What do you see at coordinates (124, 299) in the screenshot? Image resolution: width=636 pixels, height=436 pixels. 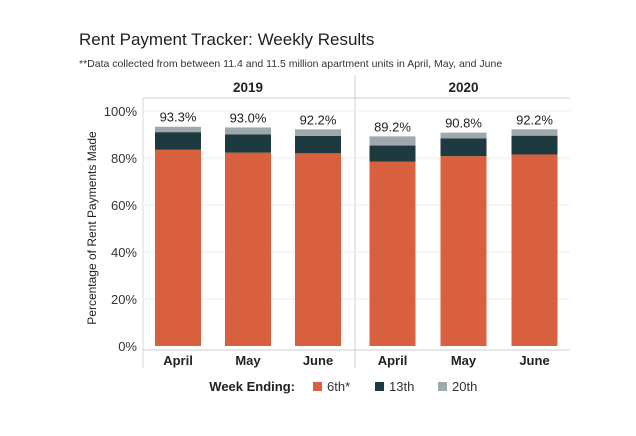 I see `y-tick-label: 20%` at bounding box center [124, 299].